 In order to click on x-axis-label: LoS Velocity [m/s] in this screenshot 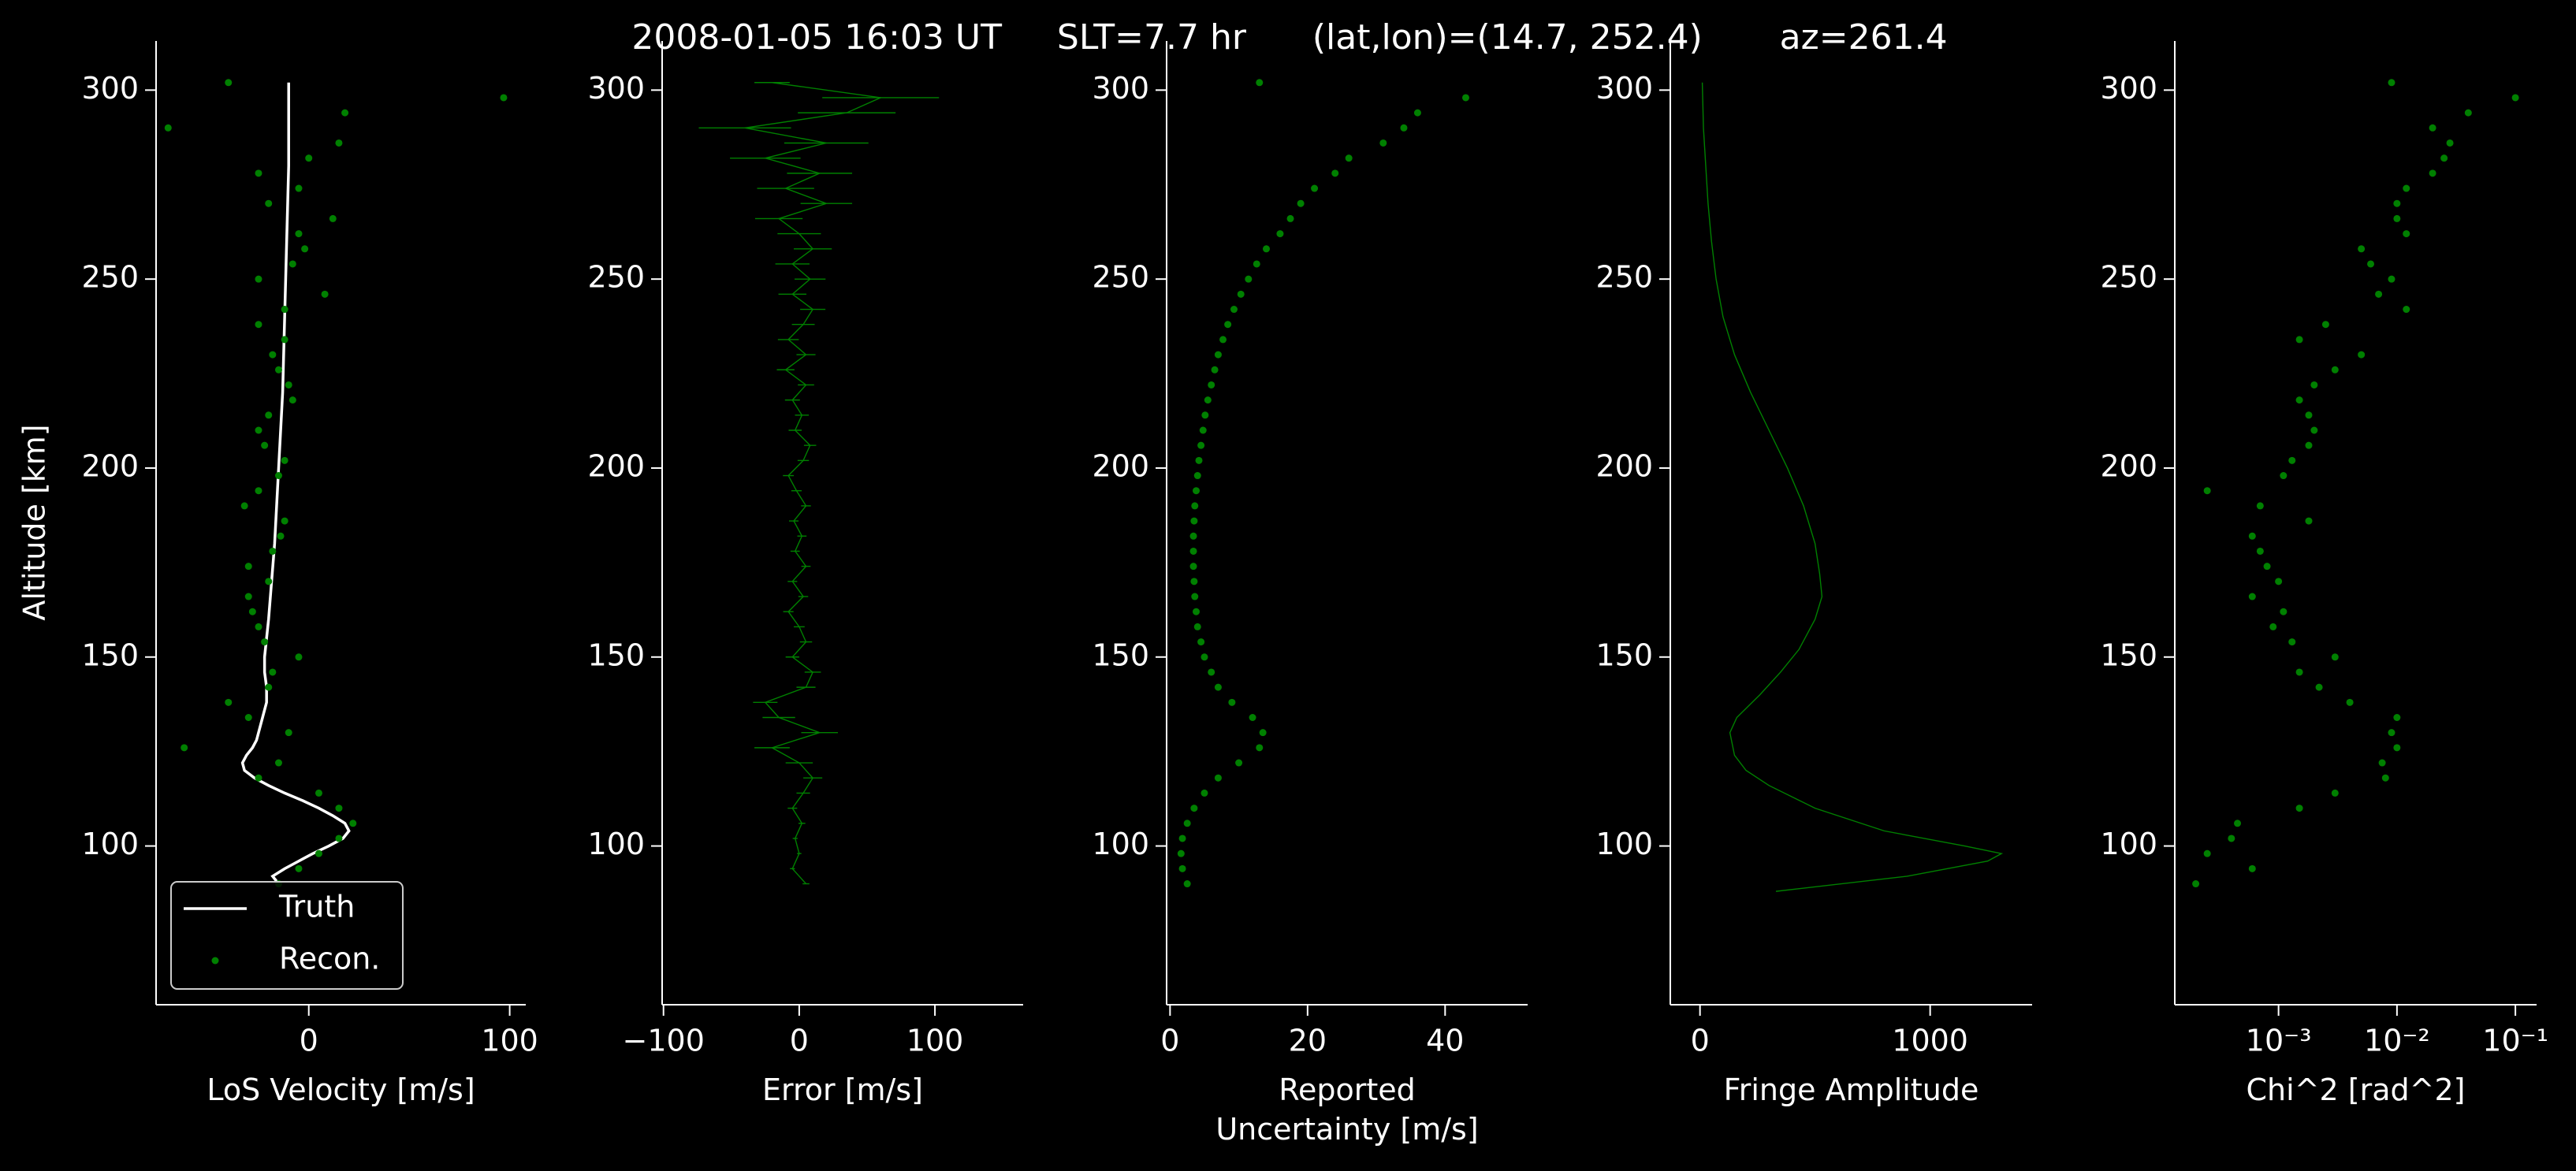, I will do `click(341, 1089)`.